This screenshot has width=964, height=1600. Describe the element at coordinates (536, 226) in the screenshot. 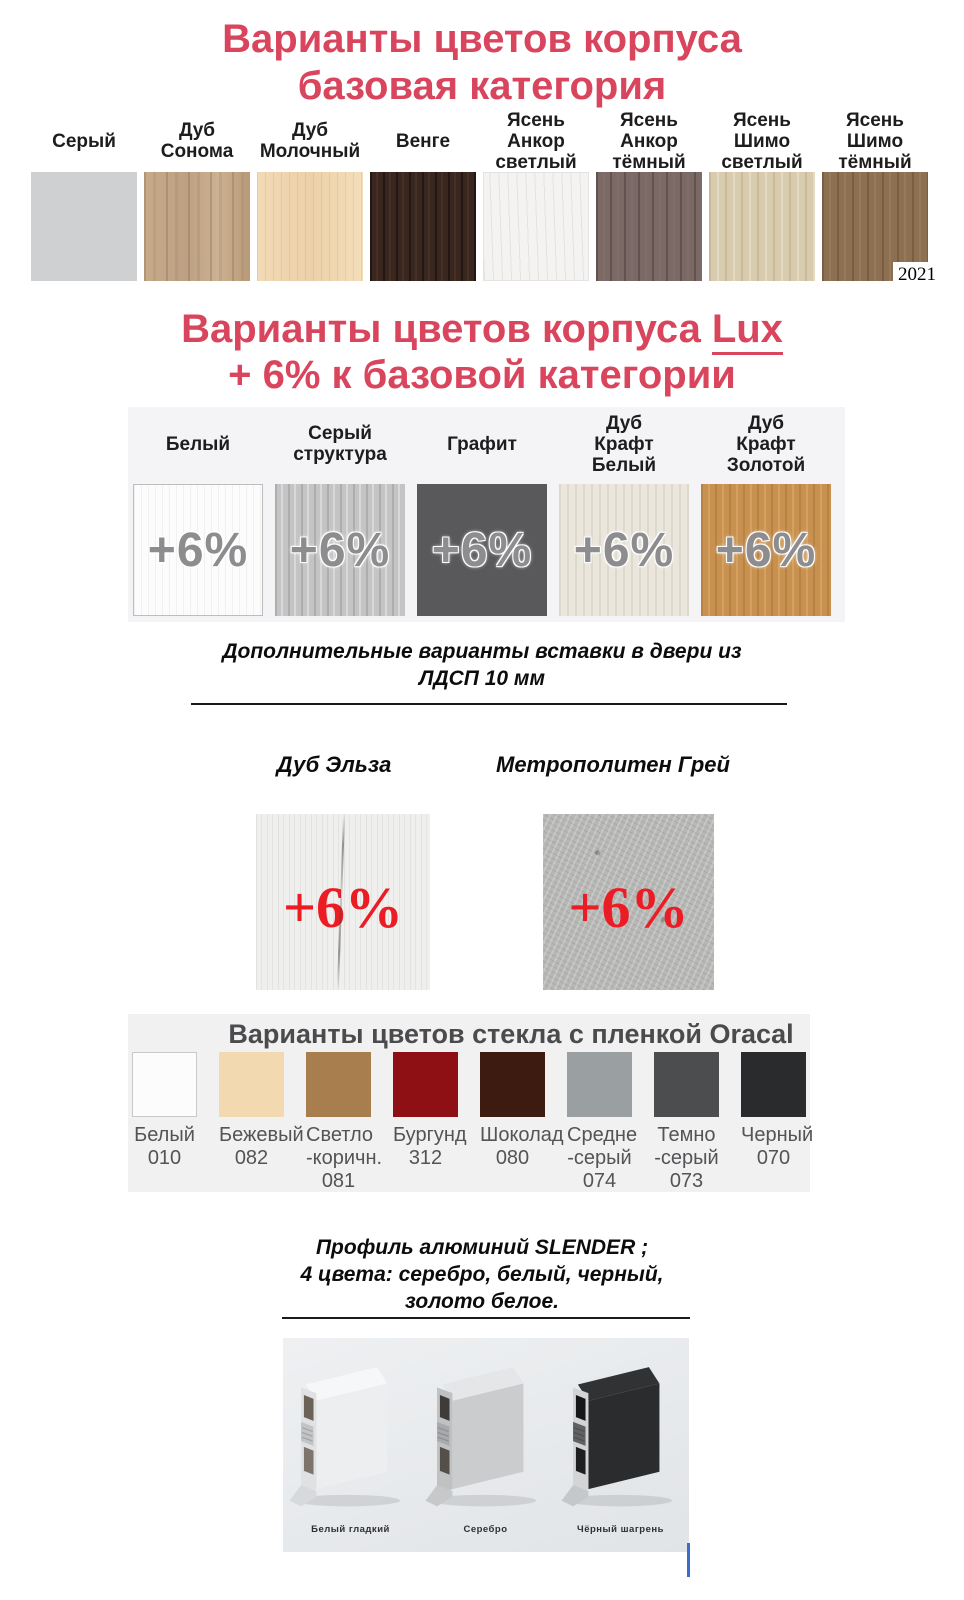

I see `color-swatch-yasen-ankor-svetly` at that location.